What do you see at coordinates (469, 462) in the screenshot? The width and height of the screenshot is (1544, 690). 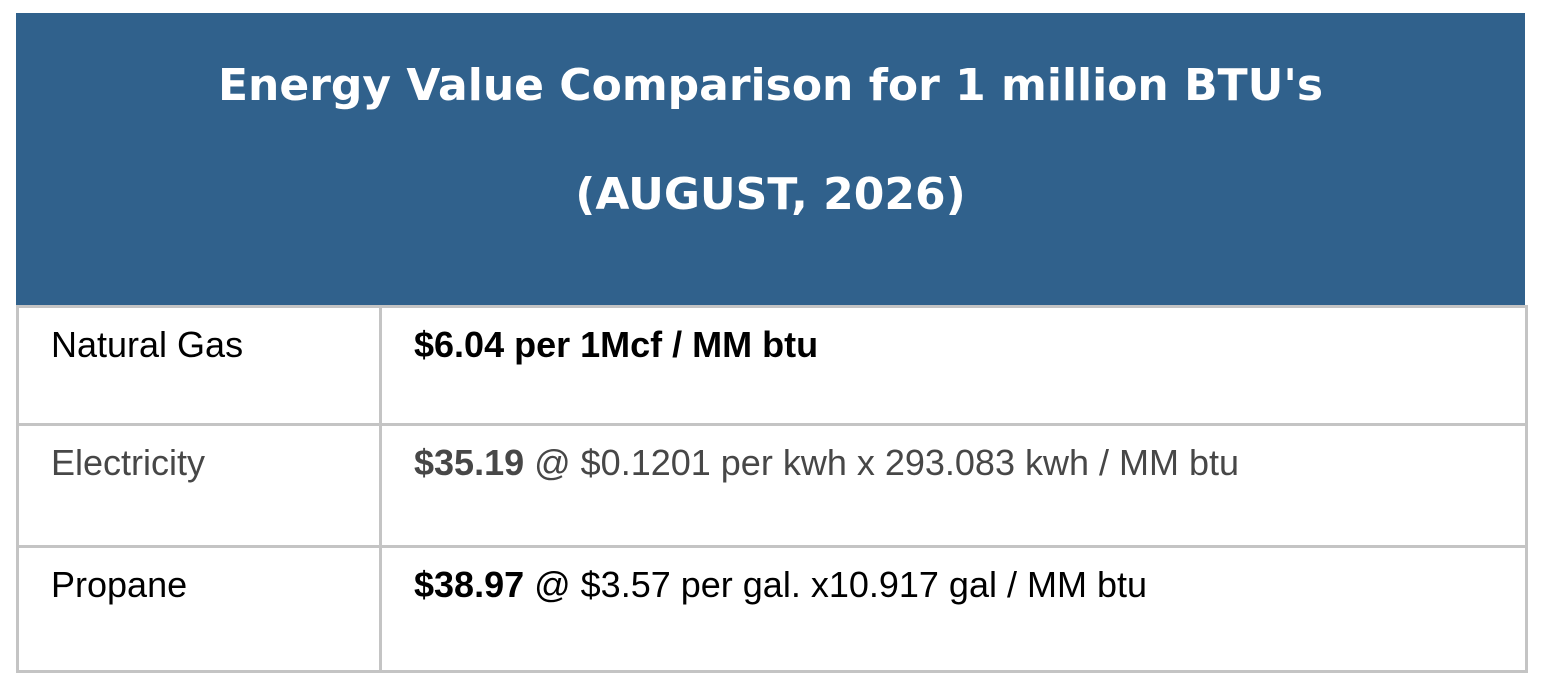 I see `price: $35.19` at bounding box center [469, 462].